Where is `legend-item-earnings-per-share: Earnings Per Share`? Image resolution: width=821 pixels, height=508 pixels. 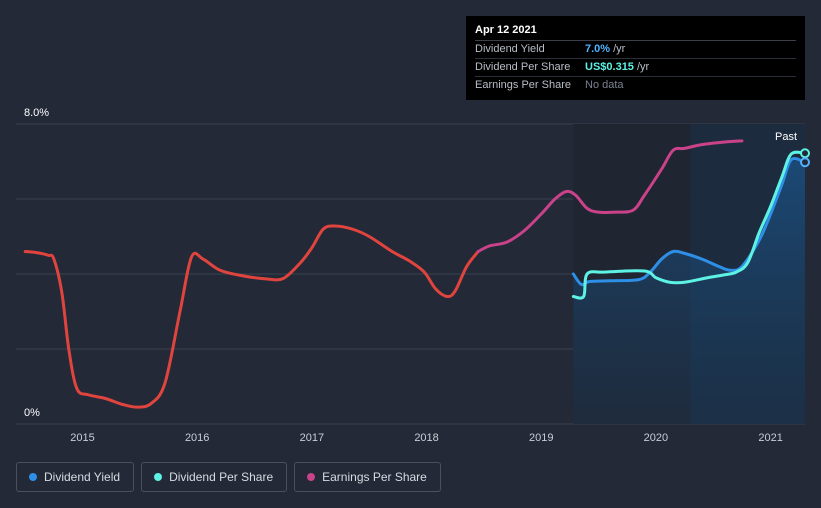 legend-item-earnings-per-share: Earnings Per Share is located at coordinates (367, 477).